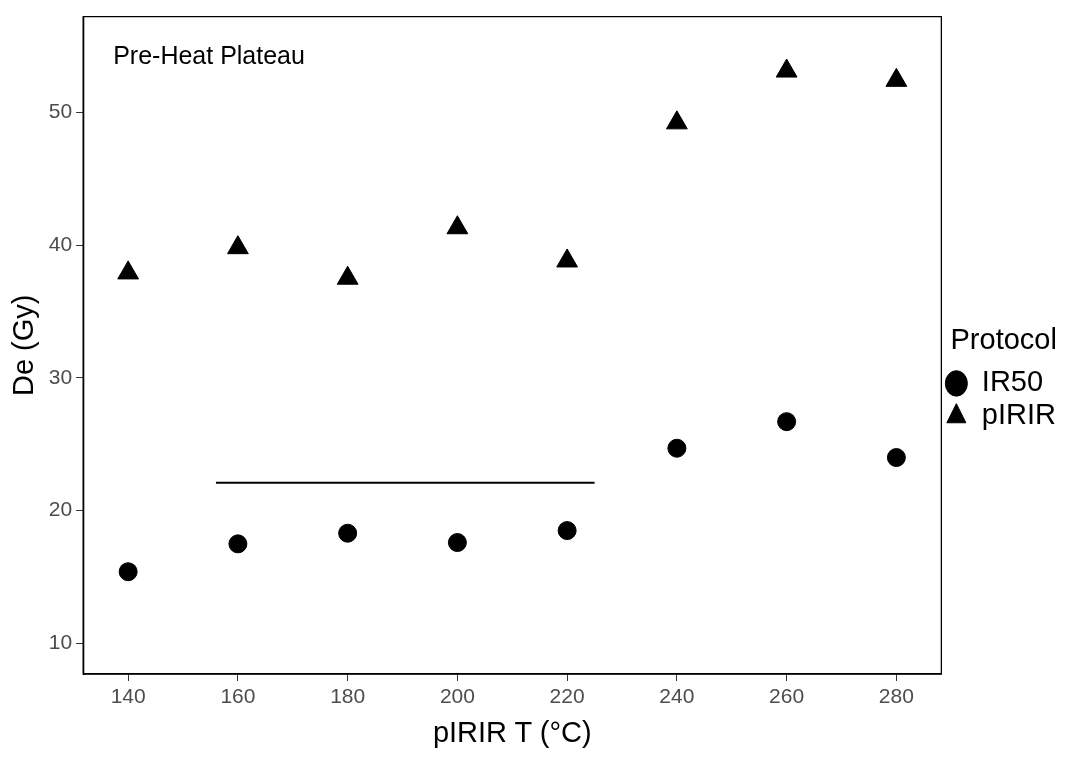  Describe the element at coordinates (457, 696) in the screenshot. I see `x-tick-label: 200` at that location.